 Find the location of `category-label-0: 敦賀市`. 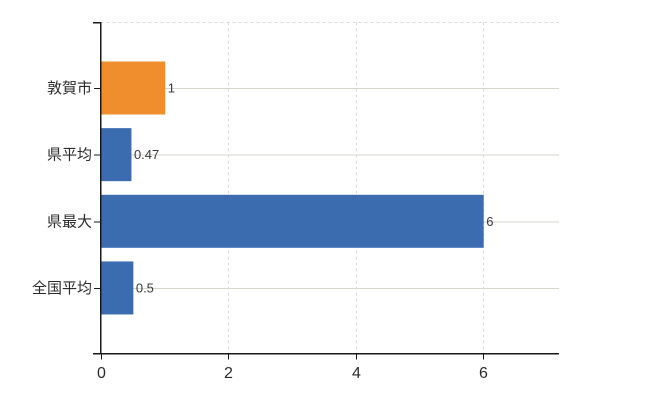

category-label-0: 敦賀市 is located at coordinates (69, 88).